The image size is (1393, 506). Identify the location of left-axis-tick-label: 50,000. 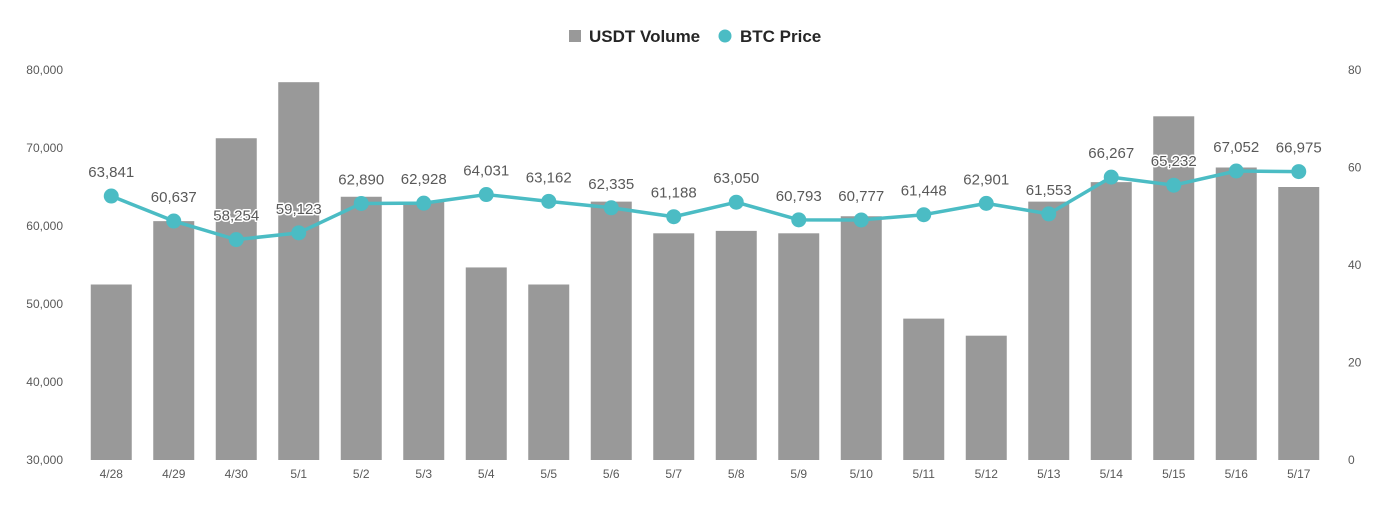
(44, 304).